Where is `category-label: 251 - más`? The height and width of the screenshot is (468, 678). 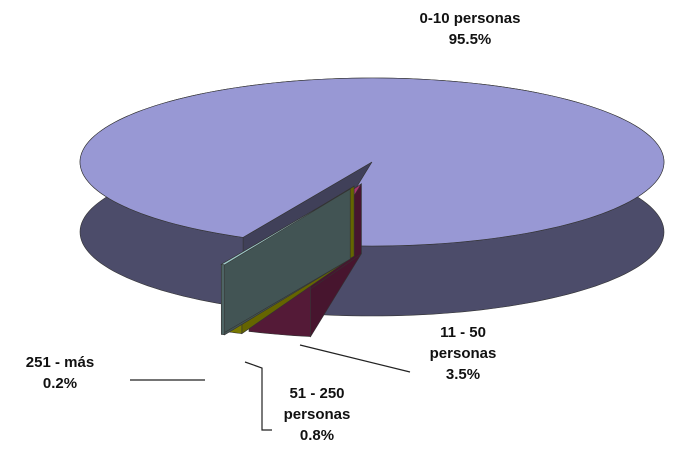 category-label: 251 - más is located at coordinates (60, 362).